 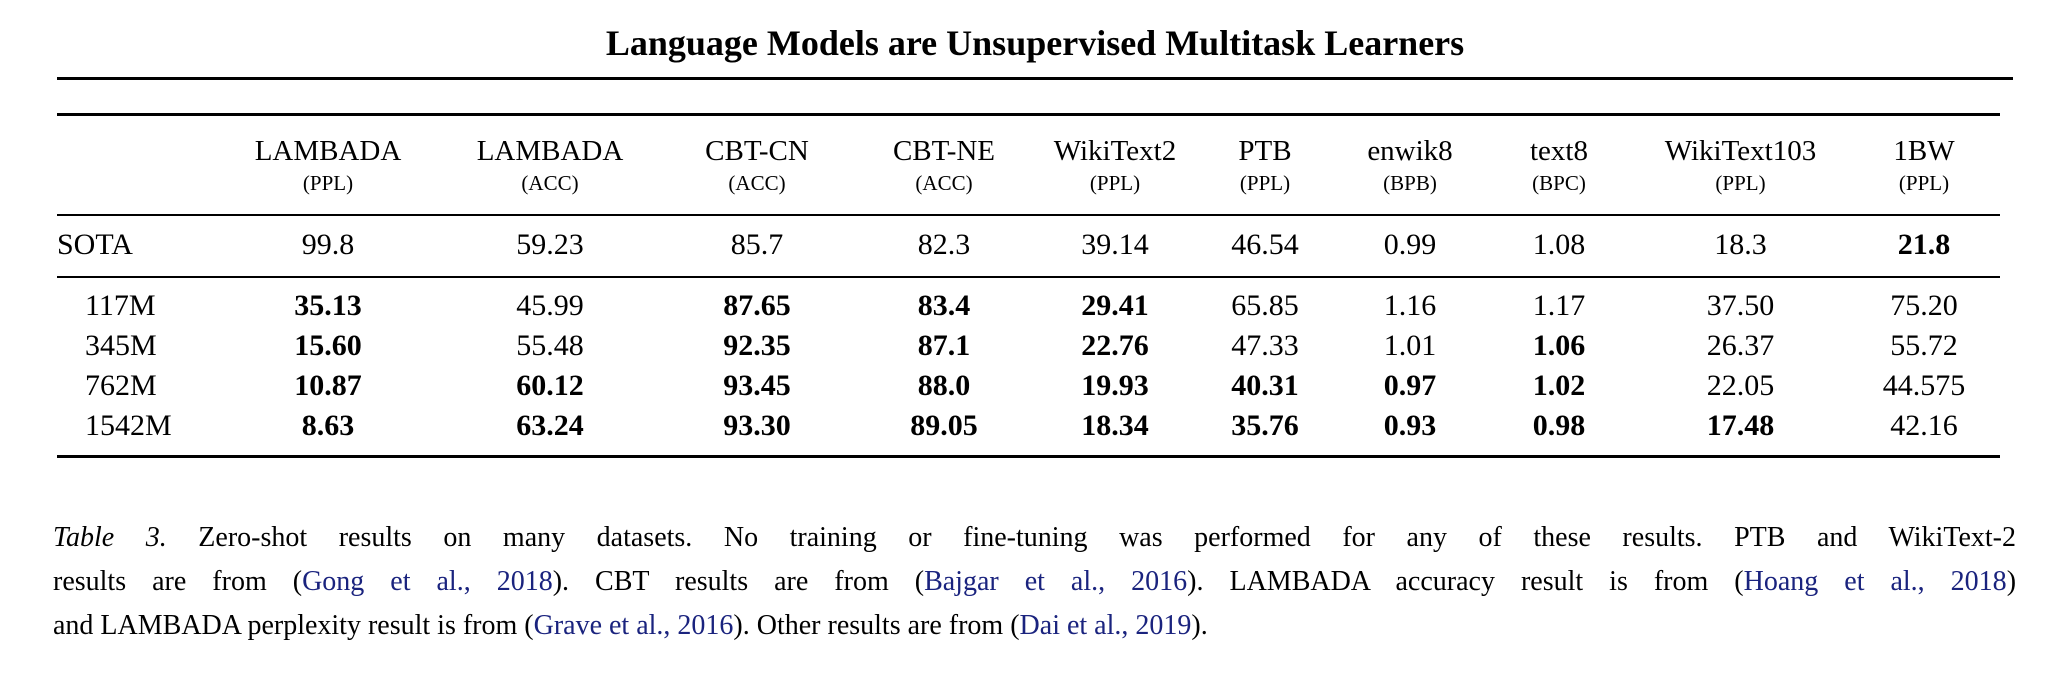 What do you see at coordinates (944, 305) in the screenshot?
I see `metric-value: 83.4` at bounding box center [944, 305].